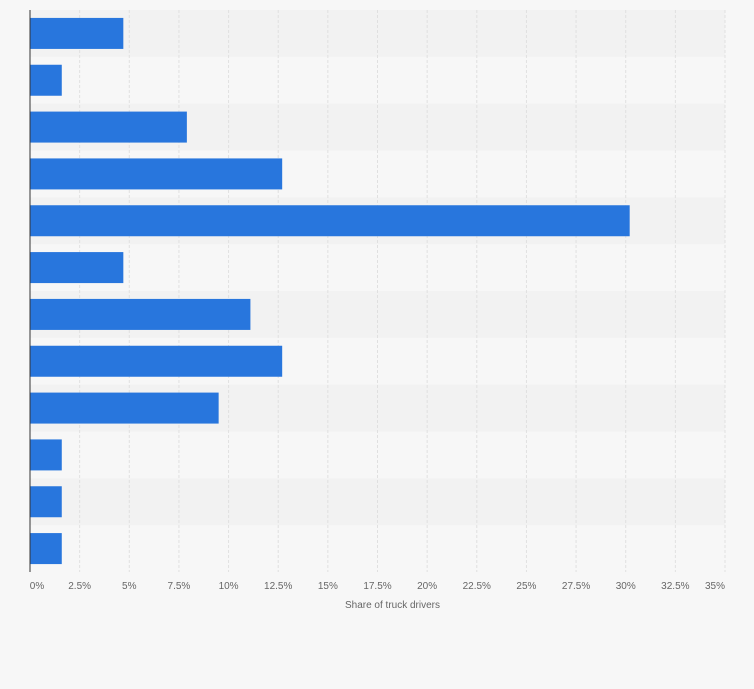  I want to click on x-tick-label: 10%, so click(229, 586).